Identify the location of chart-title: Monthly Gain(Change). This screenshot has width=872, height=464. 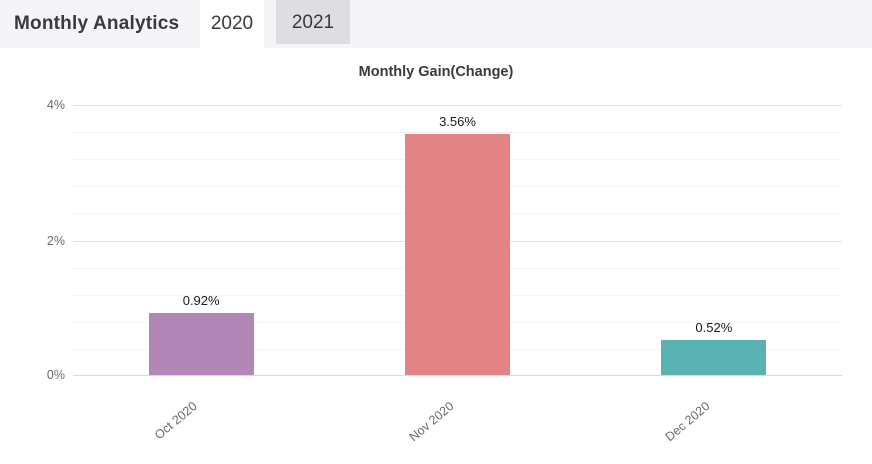
(436, 72).